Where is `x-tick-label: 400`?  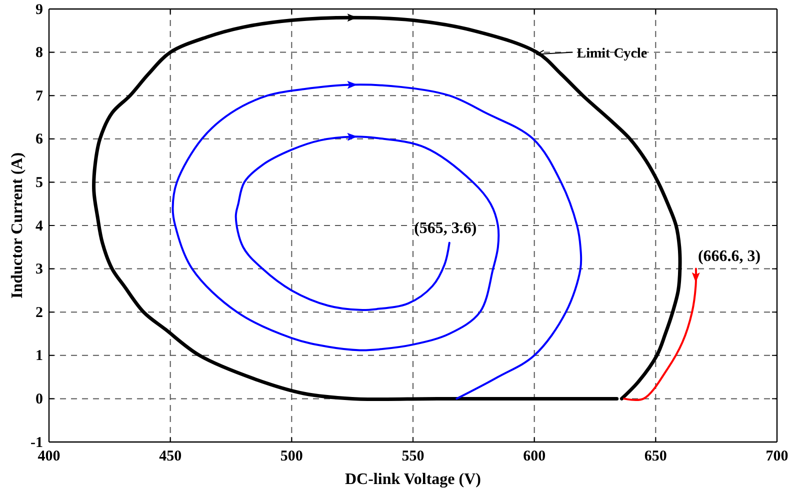 x-tick-label: 400 is located at coordinates (49, 456).